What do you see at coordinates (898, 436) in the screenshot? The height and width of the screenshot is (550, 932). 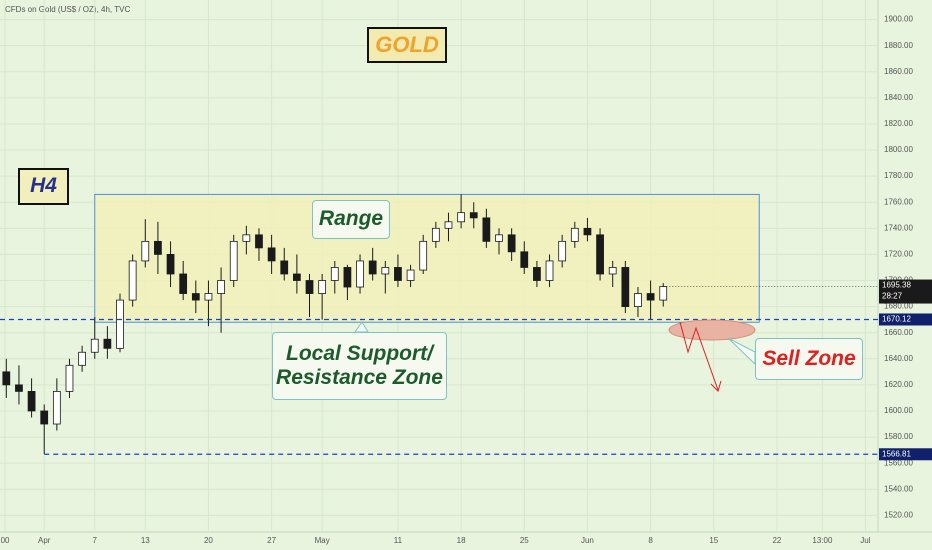 I see `y-tick-label: 1580.00` at bounding box center [898, 436].